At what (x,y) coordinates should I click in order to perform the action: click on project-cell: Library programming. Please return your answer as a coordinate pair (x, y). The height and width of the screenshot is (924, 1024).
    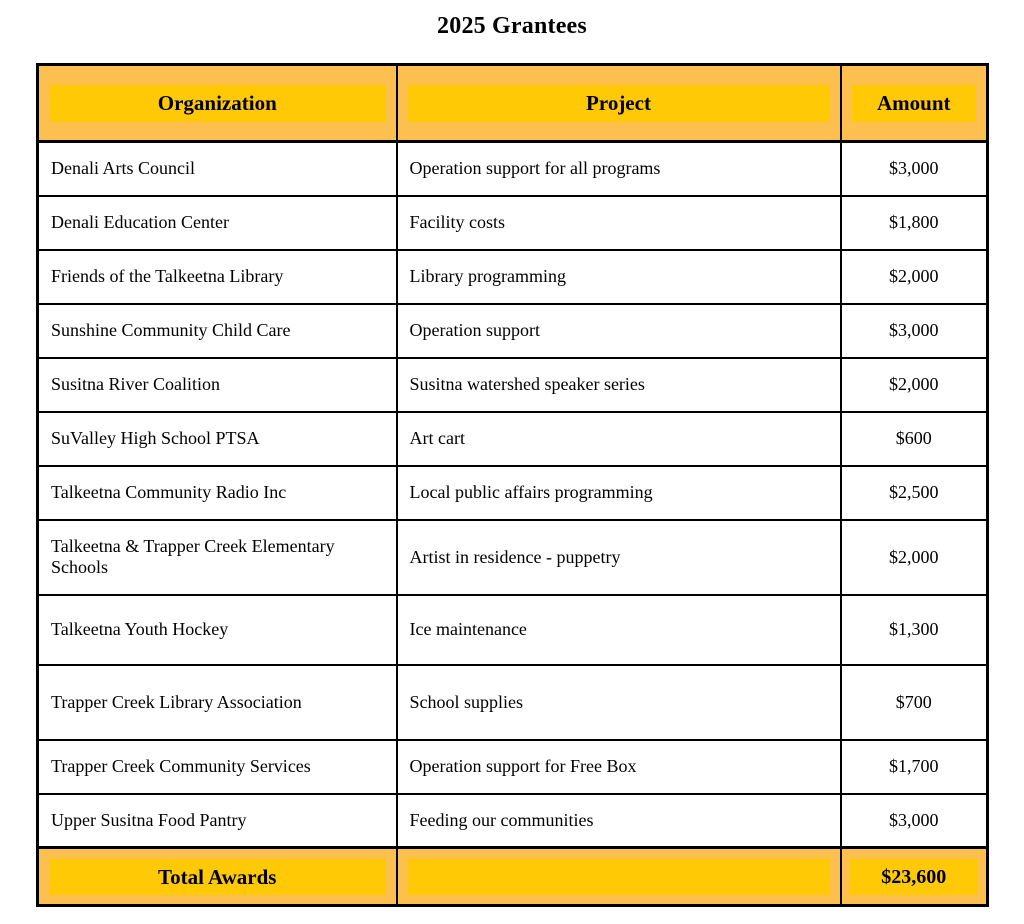
    Looking at the image, I should click on (618, 276).